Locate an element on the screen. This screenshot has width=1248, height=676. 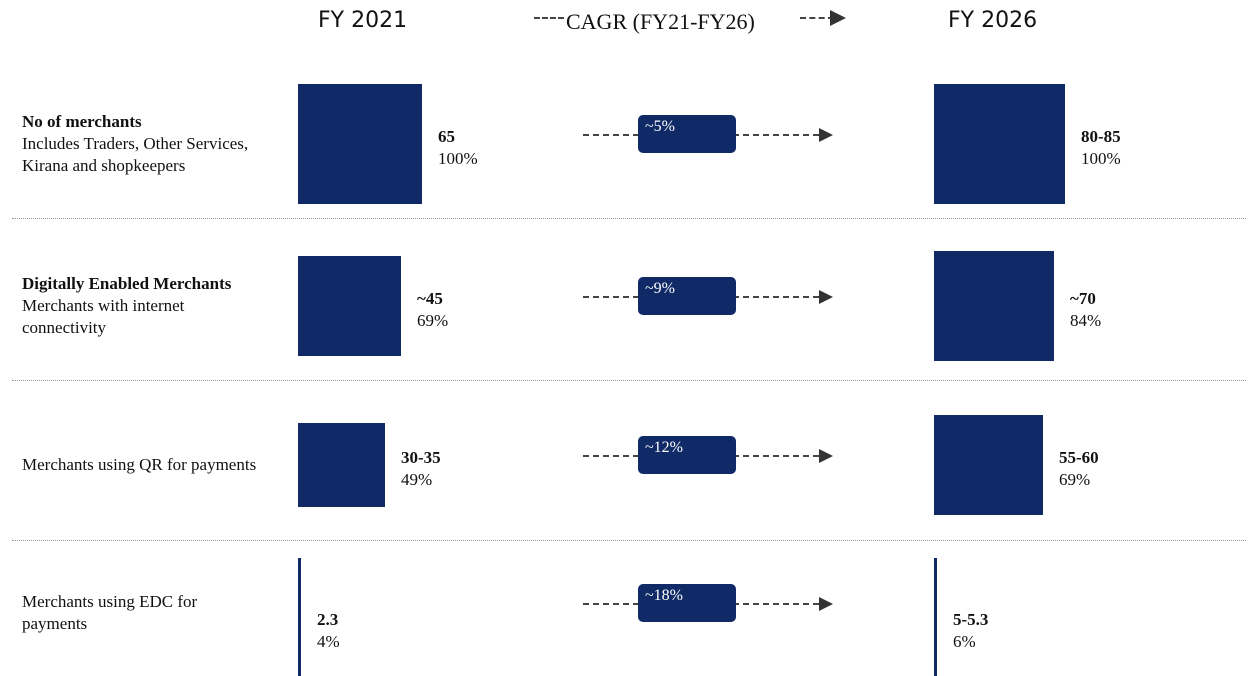
row-label-title: No of merchants is located at coordinates (82, 121).